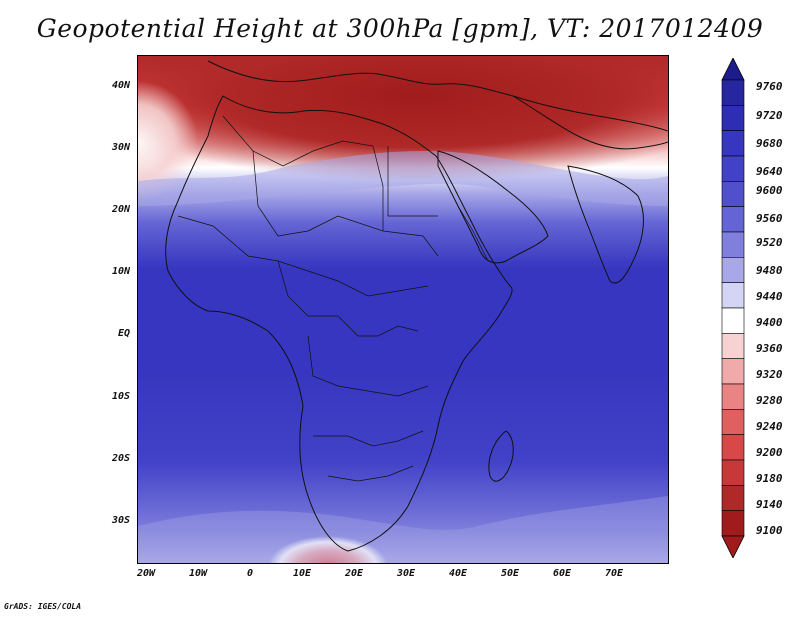 Image resolution: width=800 pixels, height=618 pixels. What do you see at coordinates (120, 396) in the screenshot?
I see `lat-label-10s: 10S` at bounding box center [120, 396].